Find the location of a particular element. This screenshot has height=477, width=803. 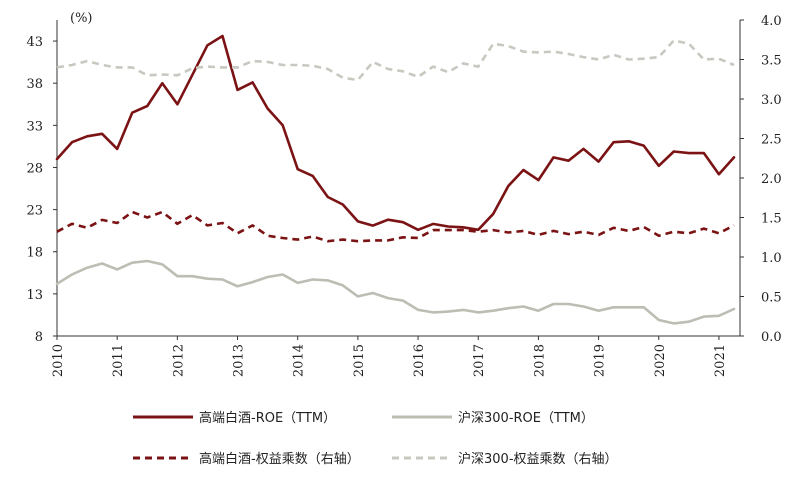

legend-label-0: 高端白酒-ROE（TTM） is located at coordinates (267, 418).